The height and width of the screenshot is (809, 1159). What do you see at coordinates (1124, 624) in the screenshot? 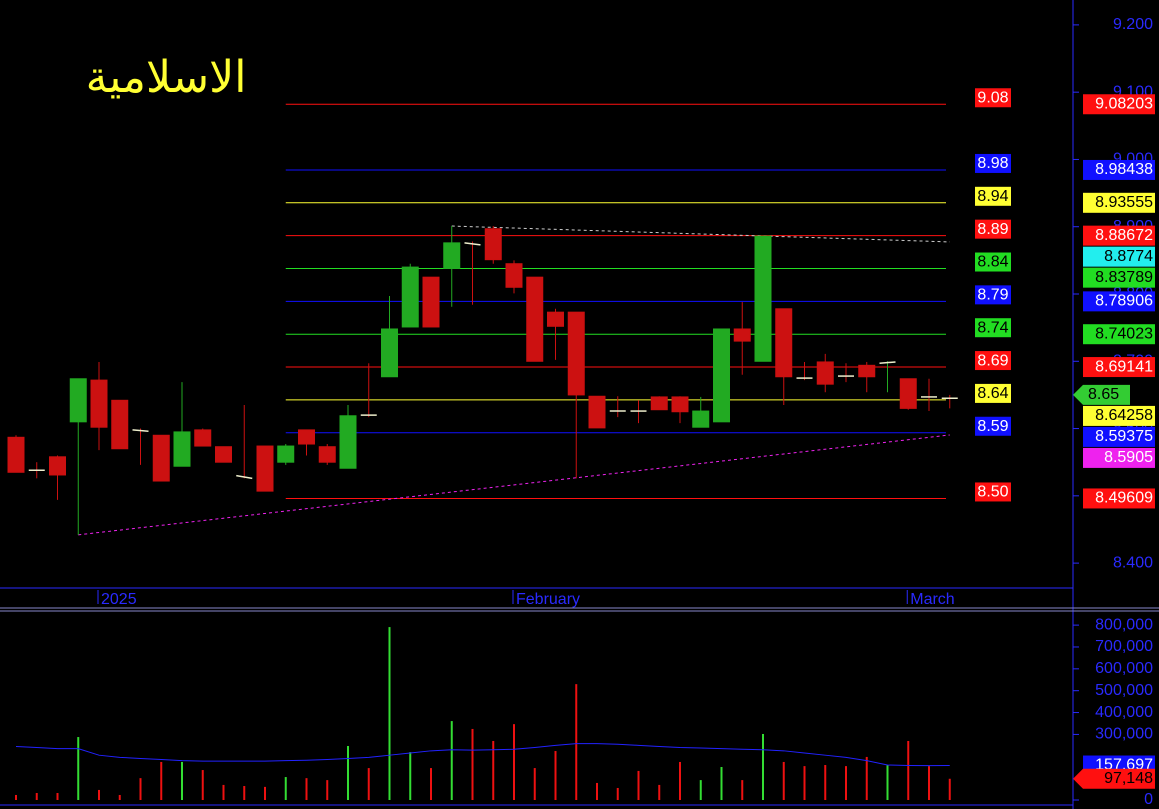
I see `volume-y-tick-label: 800,000` at bounding box center [1124, 624].